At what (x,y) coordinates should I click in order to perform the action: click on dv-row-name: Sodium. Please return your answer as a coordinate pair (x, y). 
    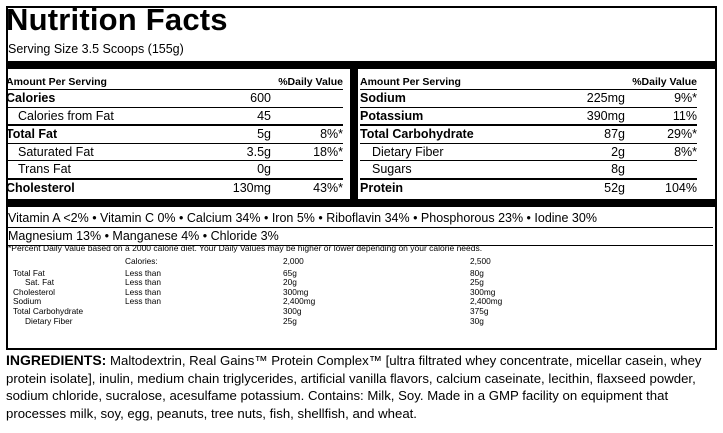
    Looking at the image, I should click on (27, 301).